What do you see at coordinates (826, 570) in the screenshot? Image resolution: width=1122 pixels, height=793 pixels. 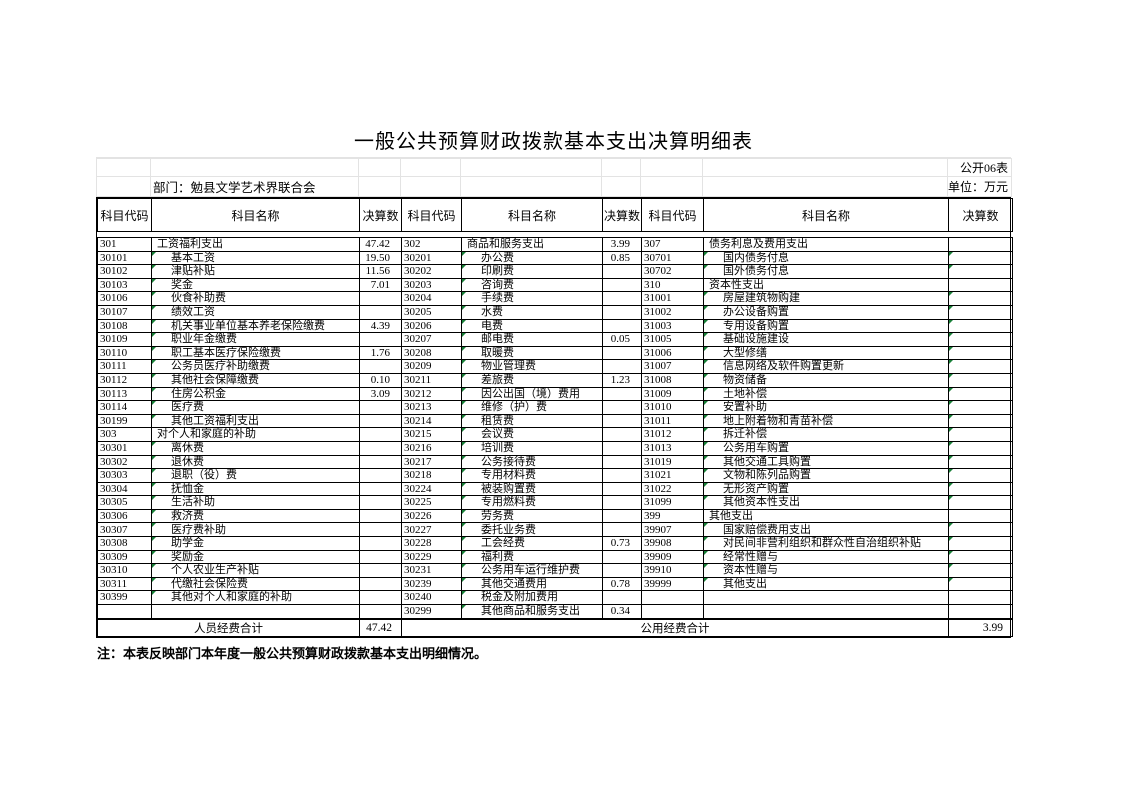 I see `cell-subject-name: 资本性赠与` at bounding box center [826, 570].